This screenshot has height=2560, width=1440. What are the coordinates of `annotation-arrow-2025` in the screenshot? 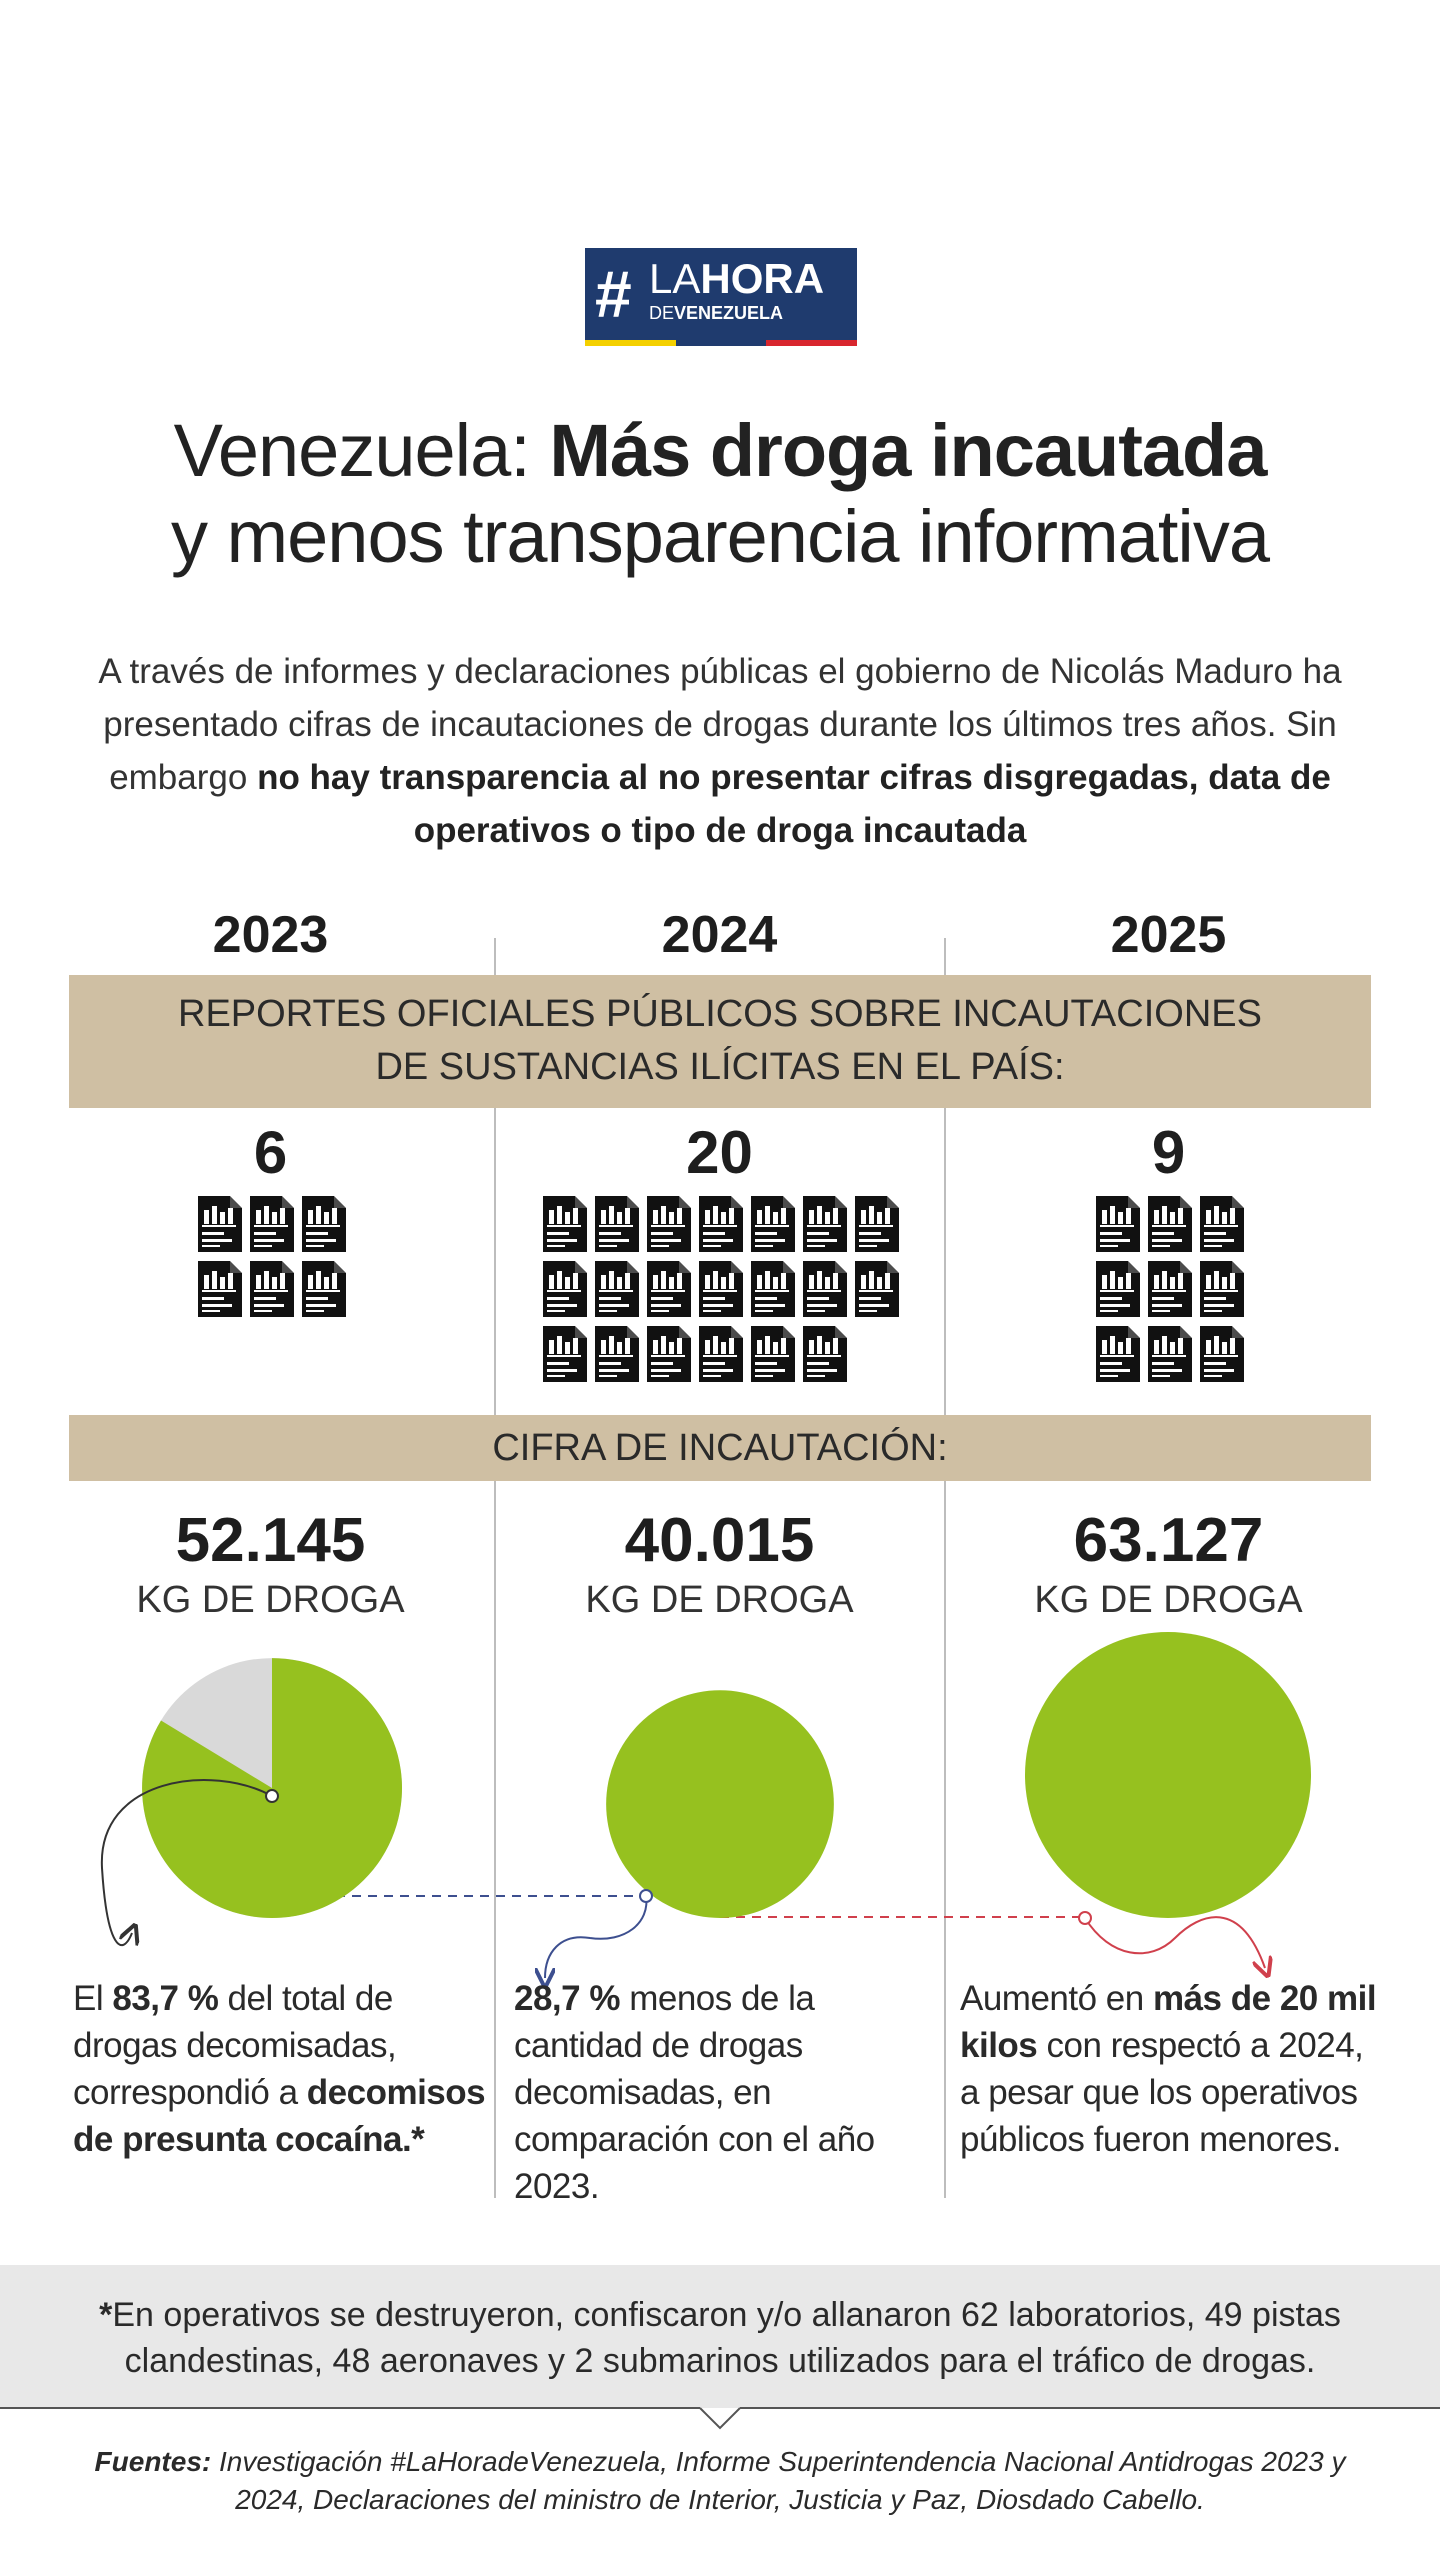 It's located at (1174, 1942).